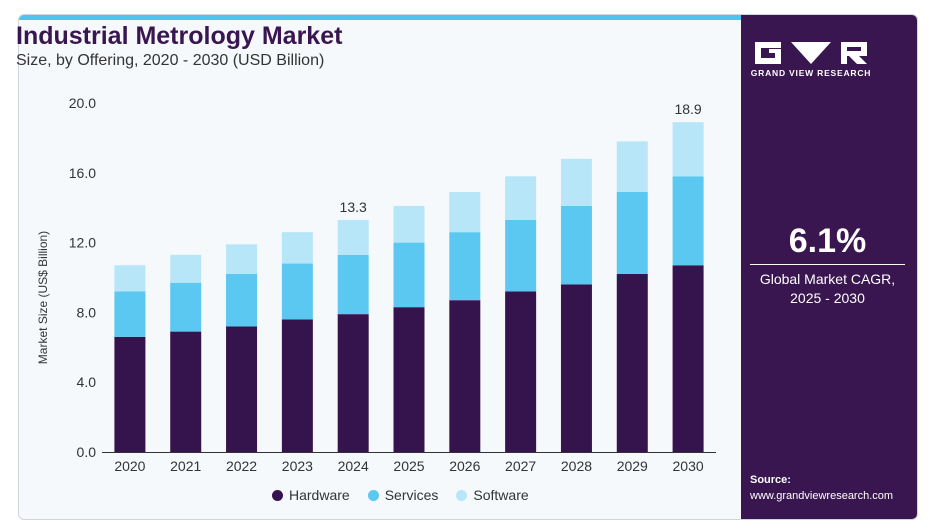 Image resolution: width=937 pixels, height=523 pixels. I want to click on chart-title: Industrial Metrology Market, so click(179, 36).